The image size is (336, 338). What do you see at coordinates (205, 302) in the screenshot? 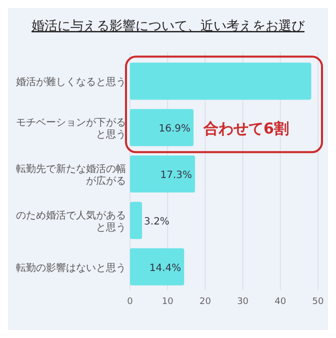
I see `x-tick-label: 20` at bounding box center [205, 302].